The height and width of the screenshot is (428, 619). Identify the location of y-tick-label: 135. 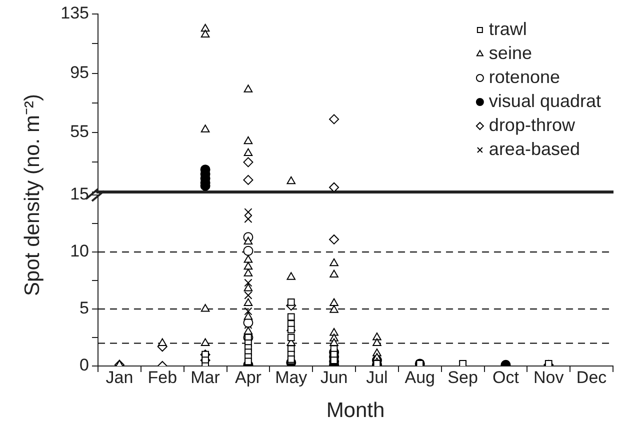
(74, 13).